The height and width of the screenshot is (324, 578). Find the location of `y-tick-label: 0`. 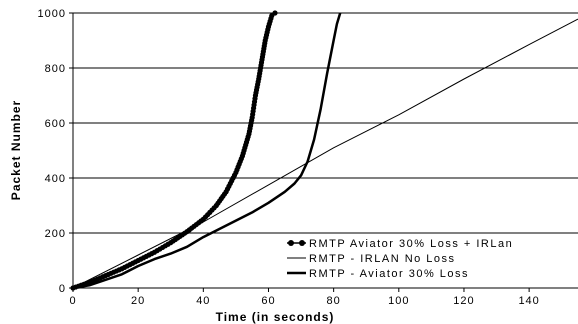

y-tick-label: 0 is located at coordinates (62, 289).